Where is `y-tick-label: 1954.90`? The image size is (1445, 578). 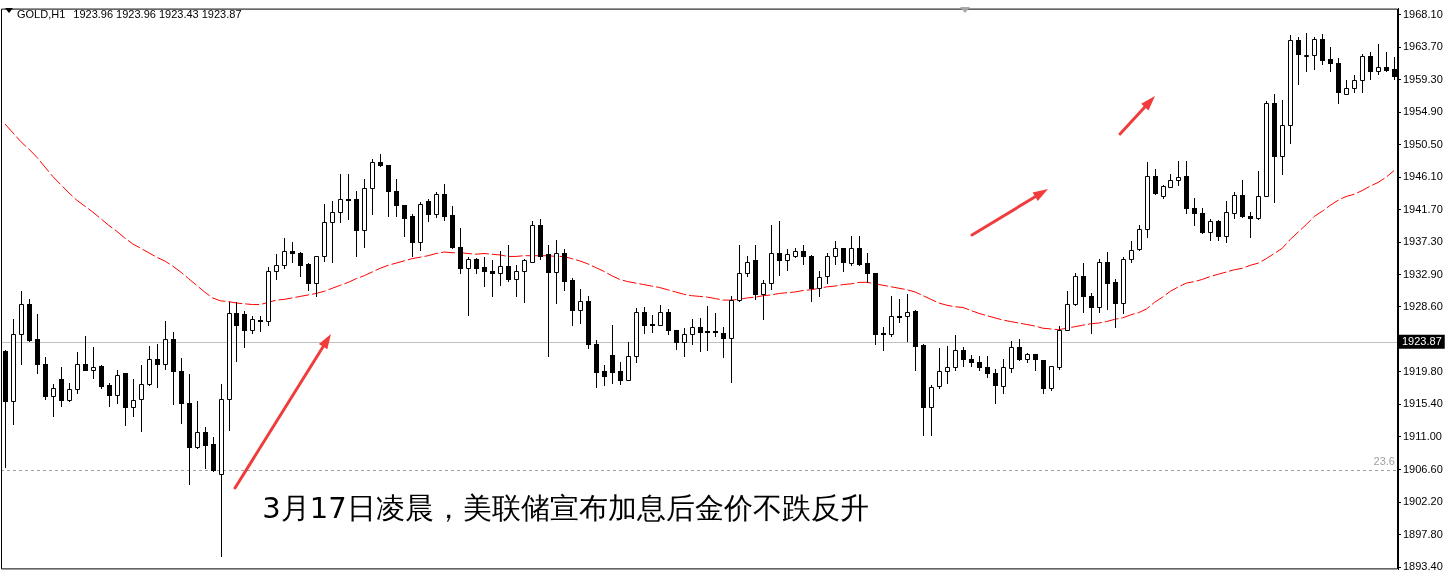 y-tick-label: 1954.90 is located at coordinates (1423, 111).